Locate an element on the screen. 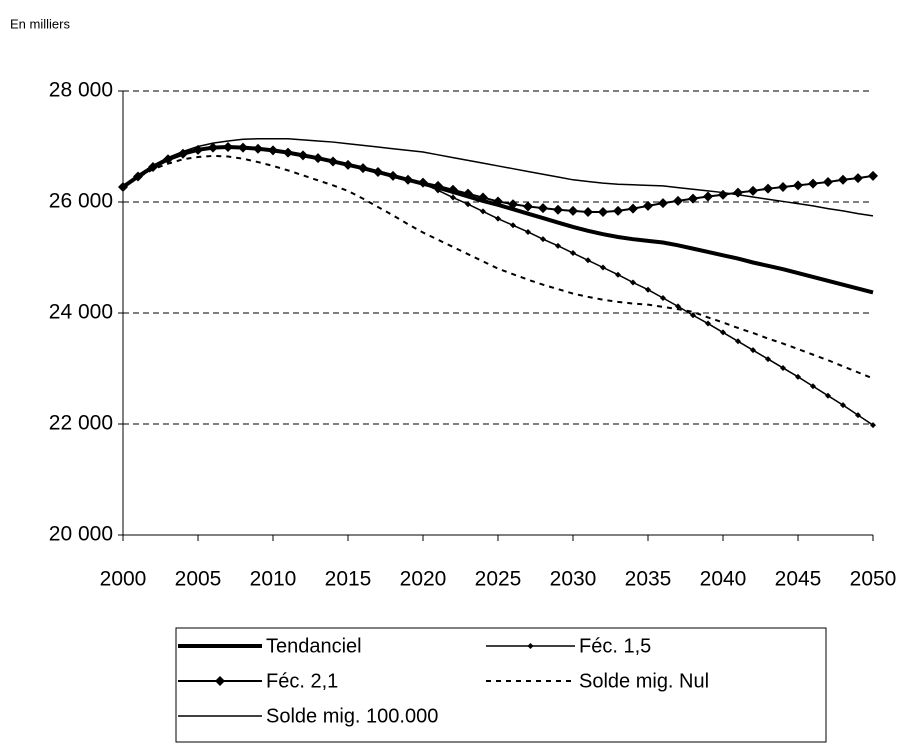 The height and width of the screenshot is (744, 906). legend-label: Féc. 1,5 is located at coordinates (615, 646).